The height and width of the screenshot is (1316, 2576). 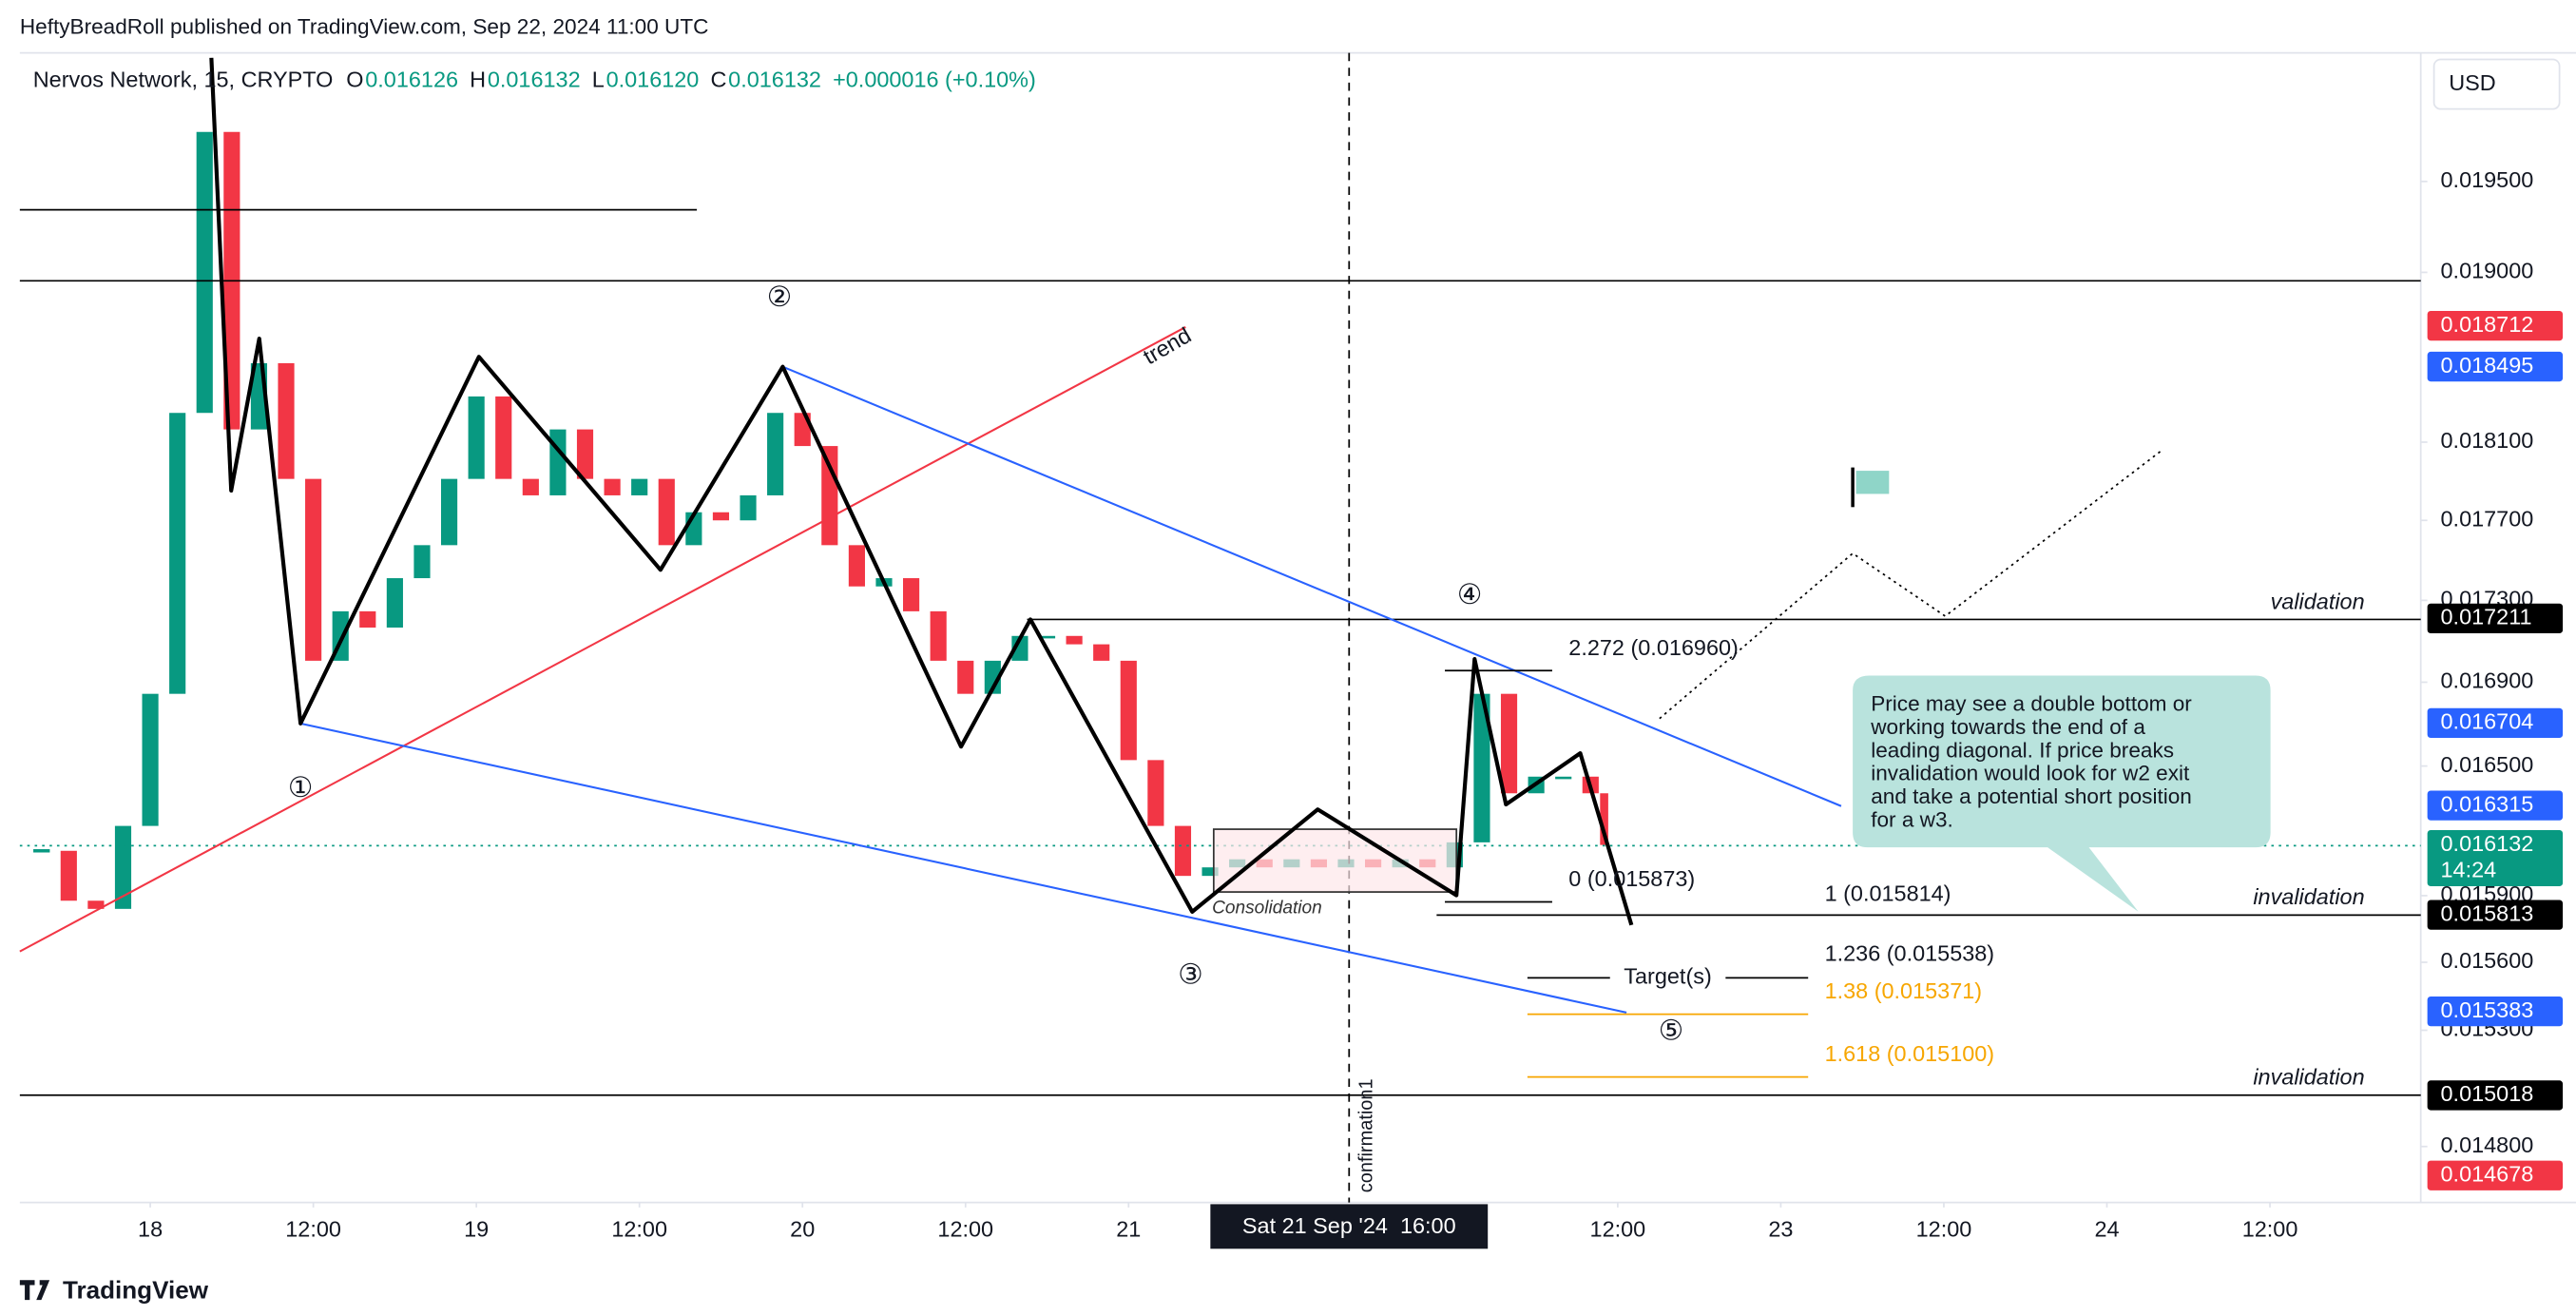 I want to click on x-tick-label: 21, so click(x=1128, y=1228).